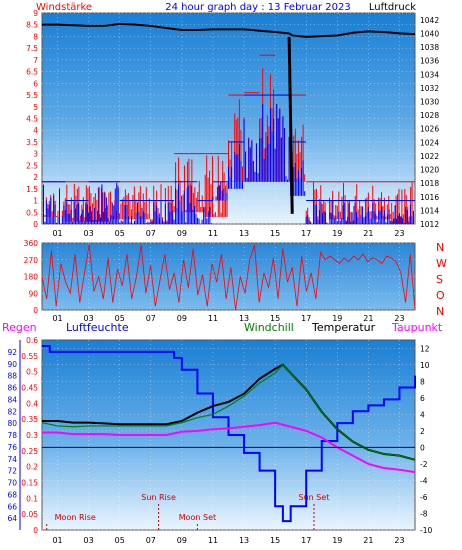 The width and height of the screenshot is (462, 550). I want to click on temp-tick-label: 12, so click(425, 348).